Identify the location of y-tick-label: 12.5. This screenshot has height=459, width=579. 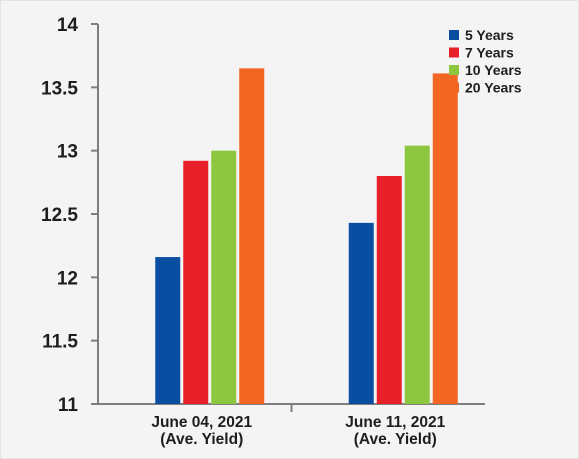
(59, 215).